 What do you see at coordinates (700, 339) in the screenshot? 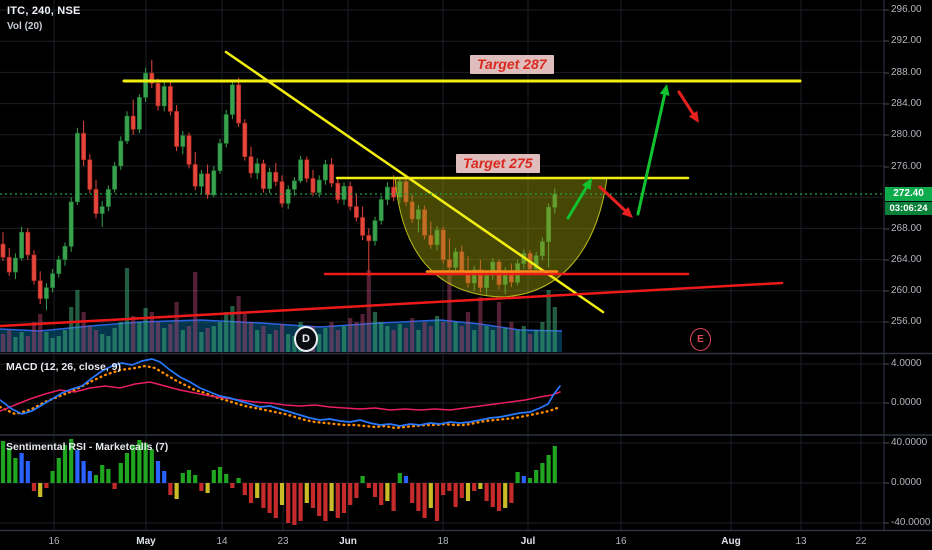
I see `earnings-marker: E` at bounding box center [700, 339].